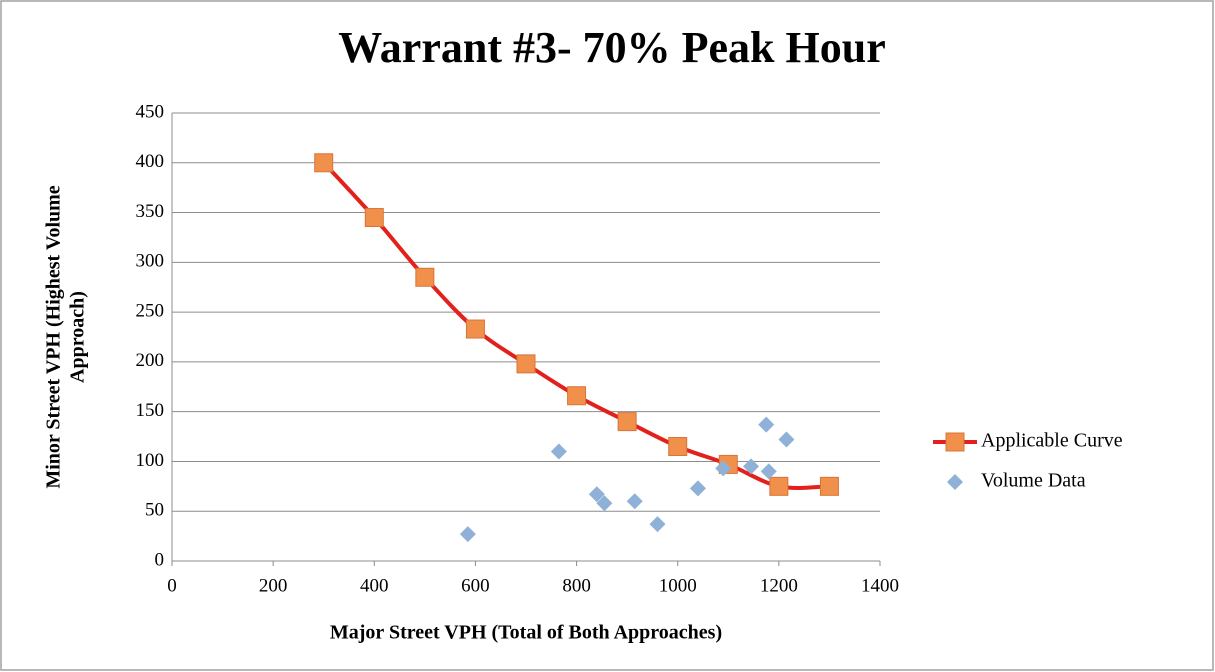 Image resolution: width=1215 pixels, height=672 pixels. Describe the element at coordinates (612, 47) in the screenshot. I see `chart-title: Warrant #3- 70% Peak Hour` at that location.